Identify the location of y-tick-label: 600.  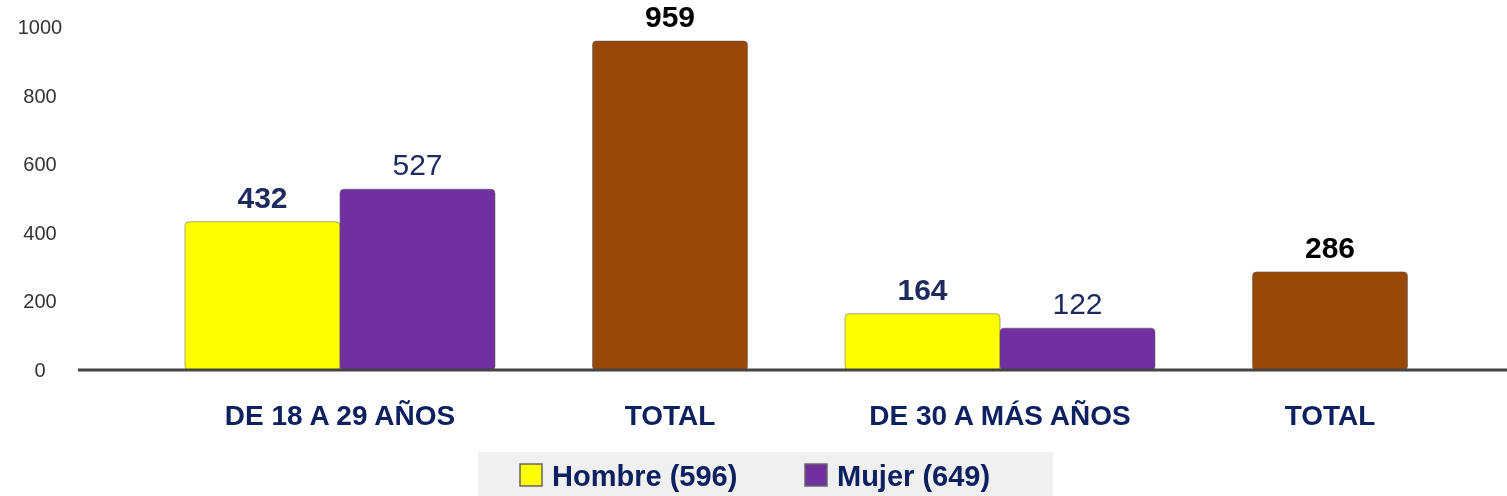
(40, 164).